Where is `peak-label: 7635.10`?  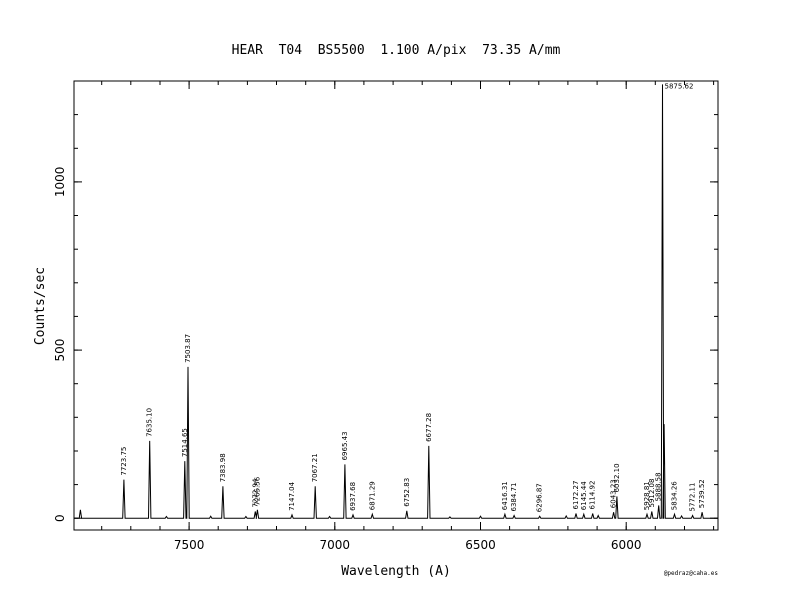 peak-label: 7635.10 is located at coordinates (150, 422).